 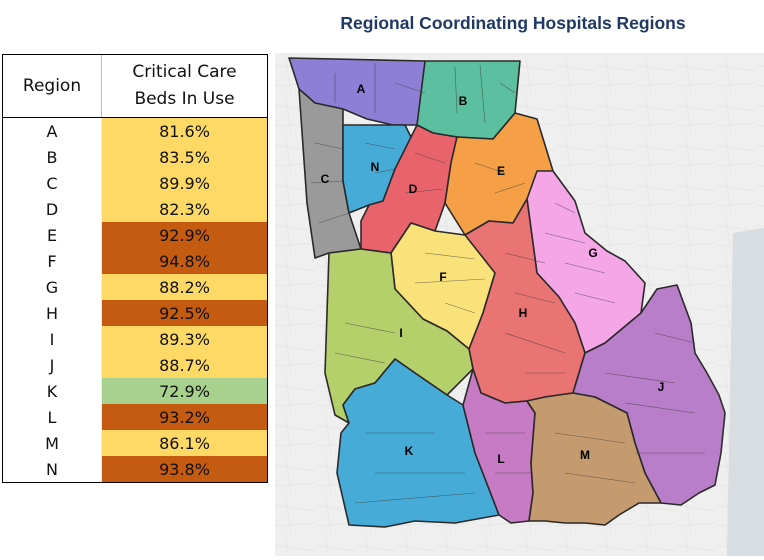 I want to click on table-header-row: Region Critical Care Beds In Use, so click(x=135, y=86).